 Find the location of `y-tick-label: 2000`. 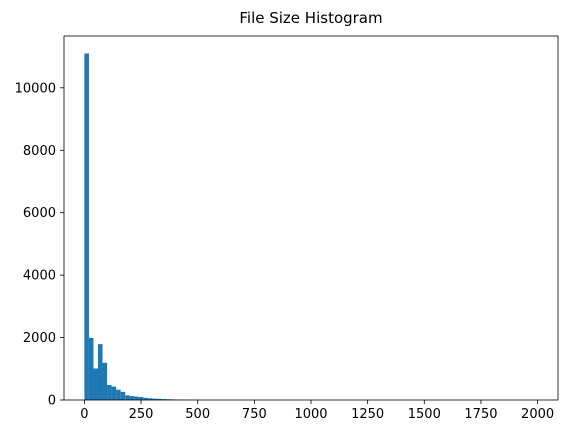

y-tick-label: 2000 is located at coordinates (39, 338).